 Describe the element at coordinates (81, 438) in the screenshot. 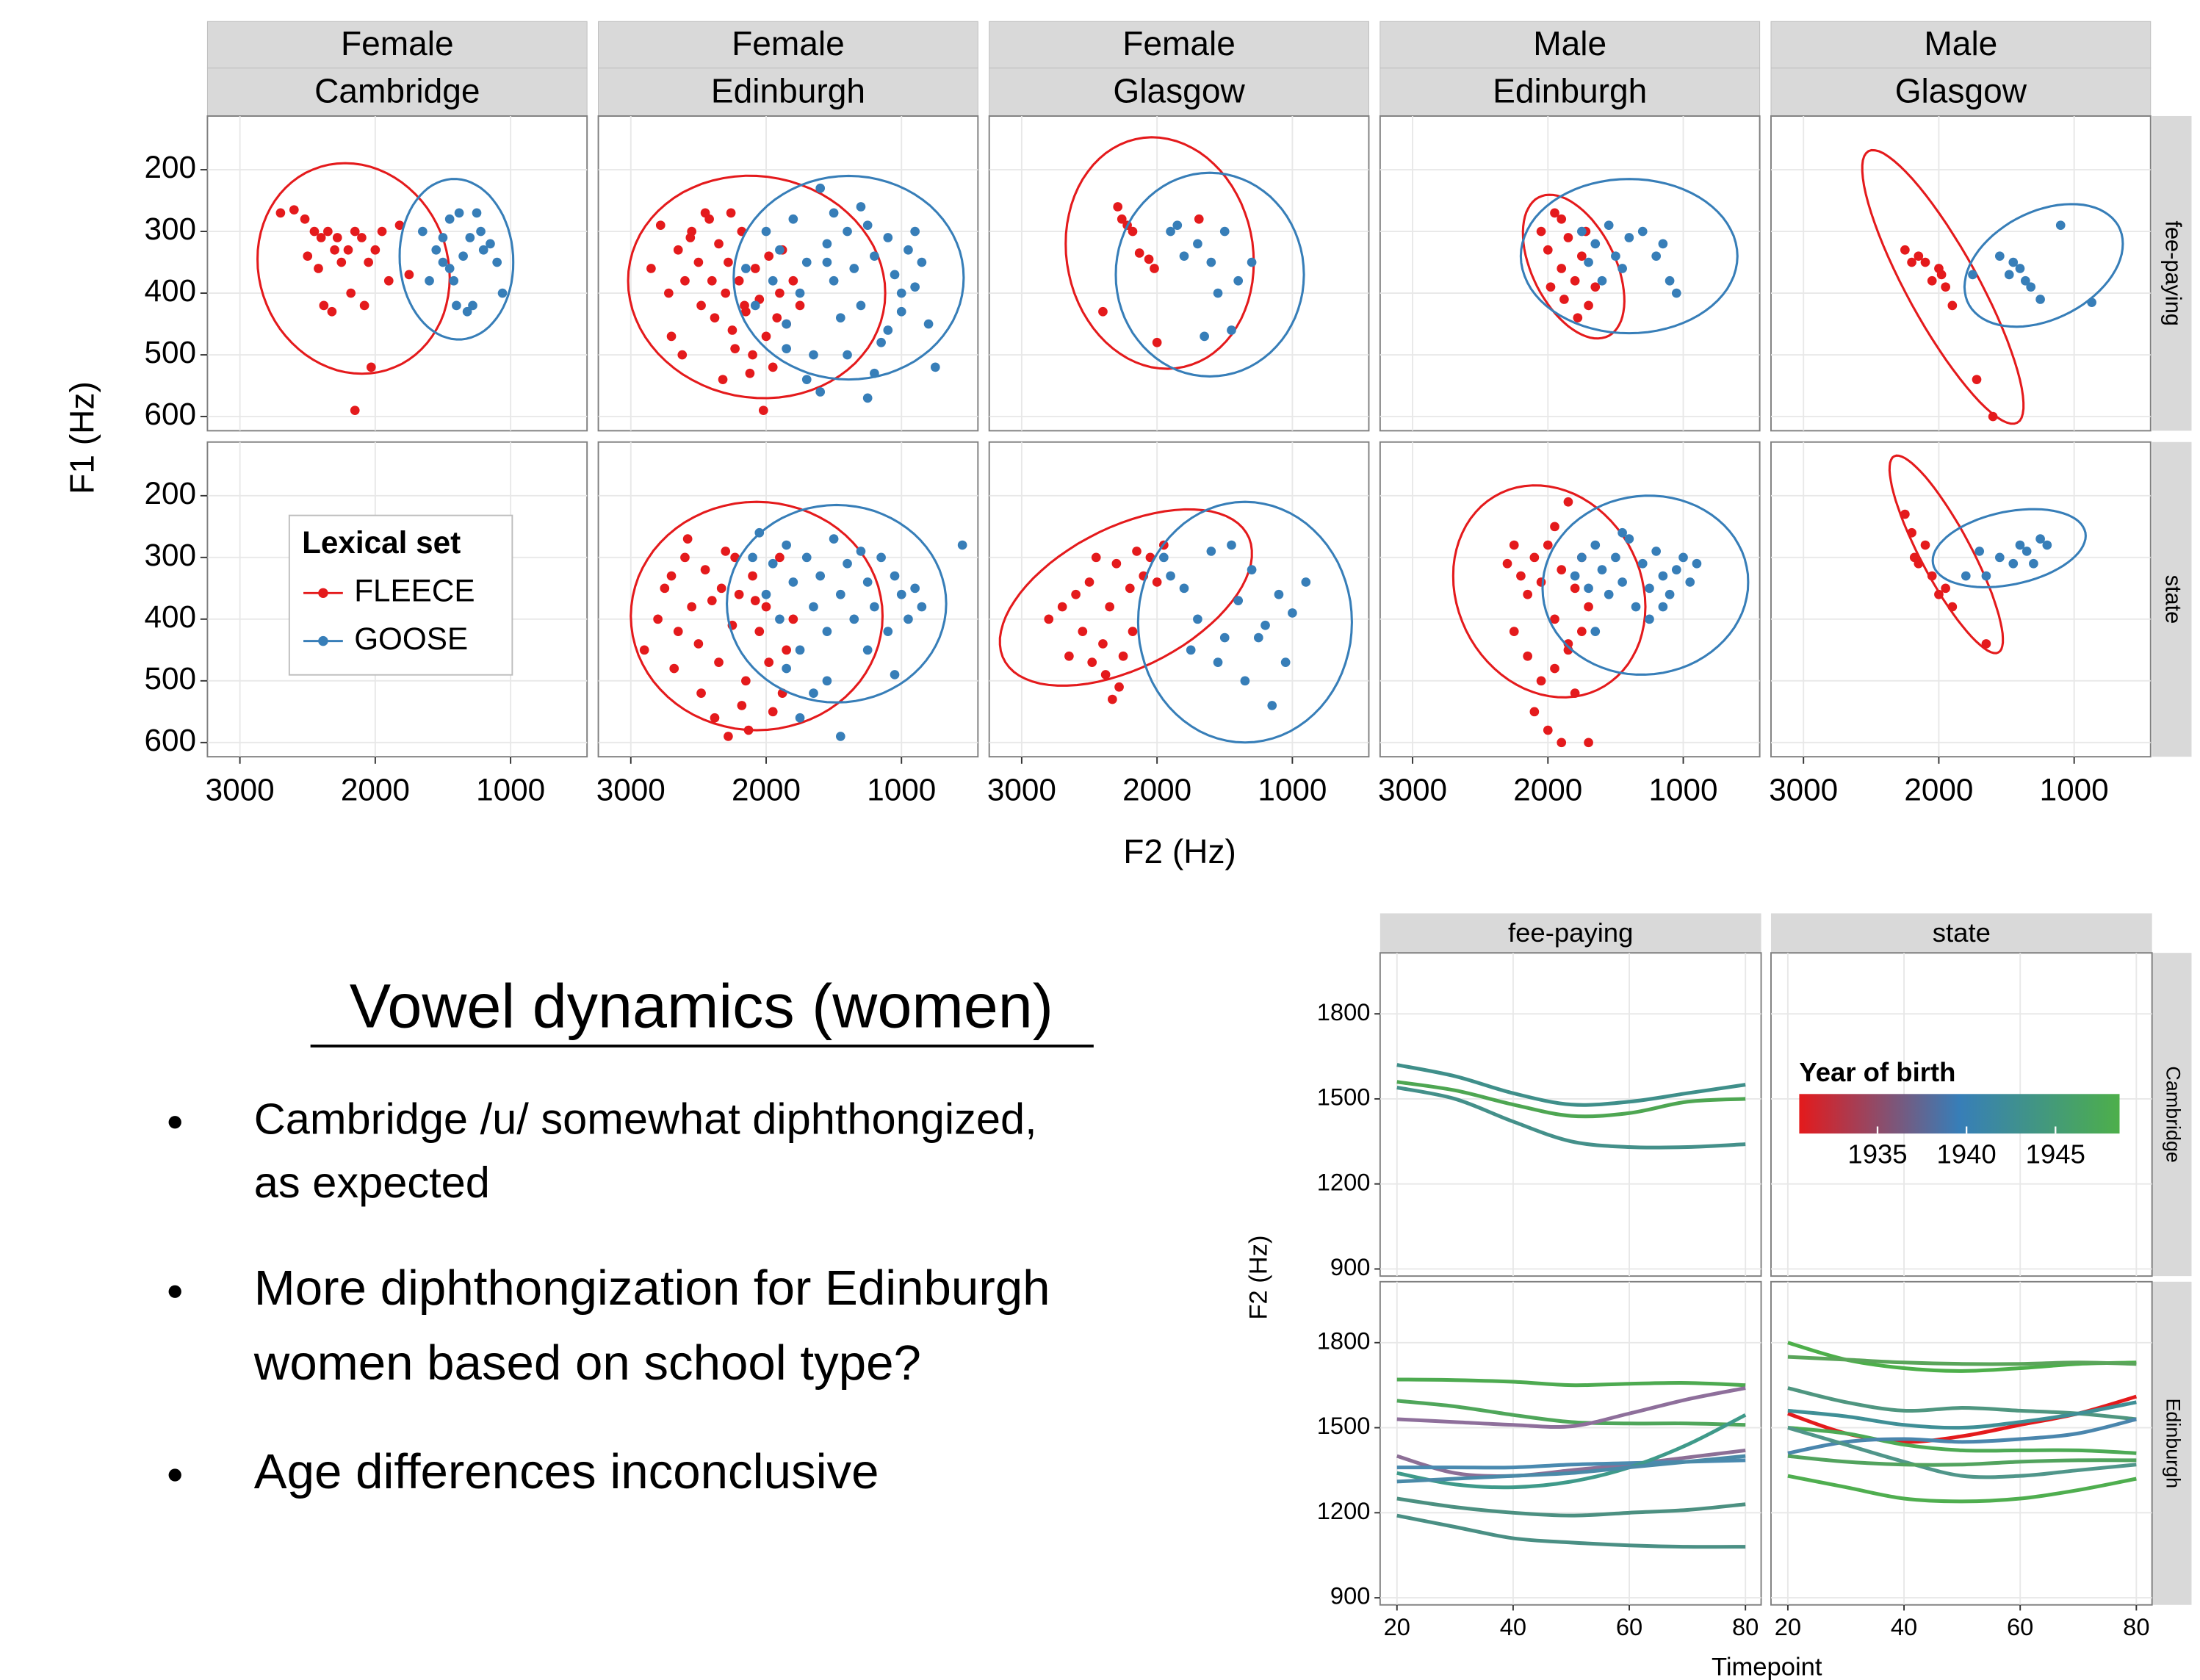

I see `y-axis-label: F1 (Hz)` at that location.